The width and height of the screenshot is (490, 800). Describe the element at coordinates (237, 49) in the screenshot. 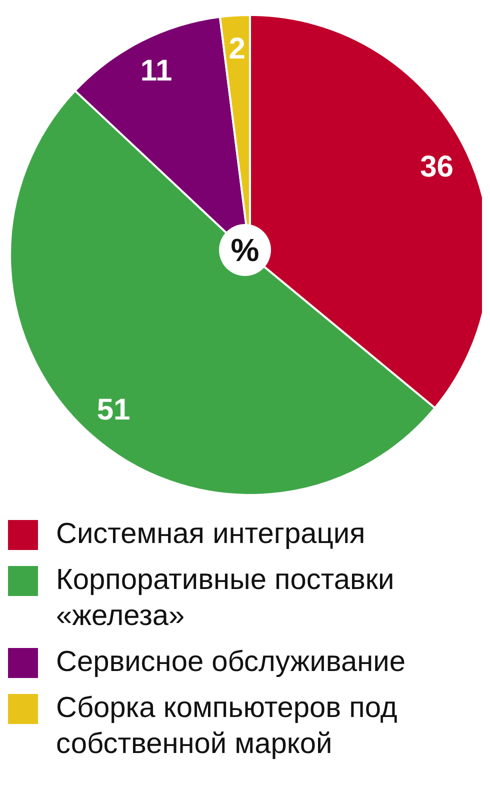

I see `data-label: 2` at that location.